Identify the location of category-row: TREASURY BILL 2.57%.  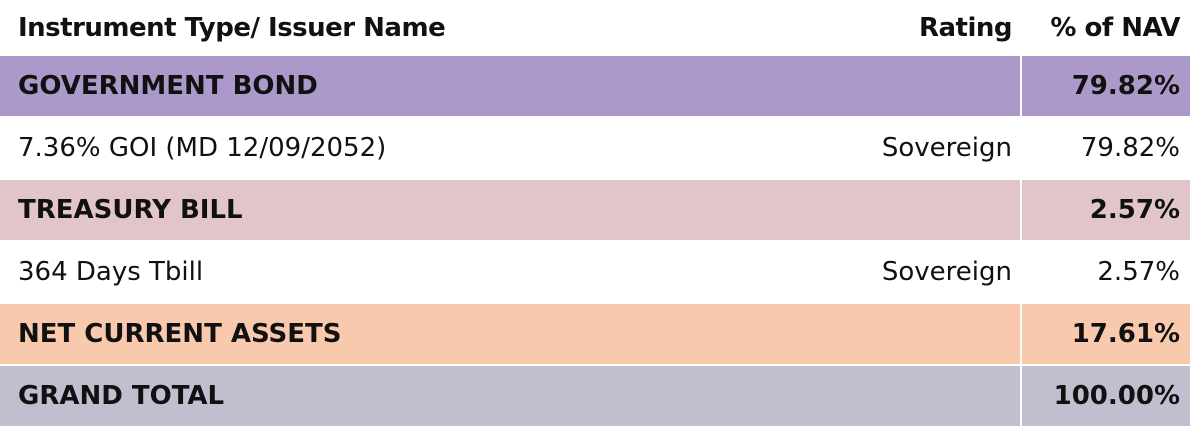
(595, 211).